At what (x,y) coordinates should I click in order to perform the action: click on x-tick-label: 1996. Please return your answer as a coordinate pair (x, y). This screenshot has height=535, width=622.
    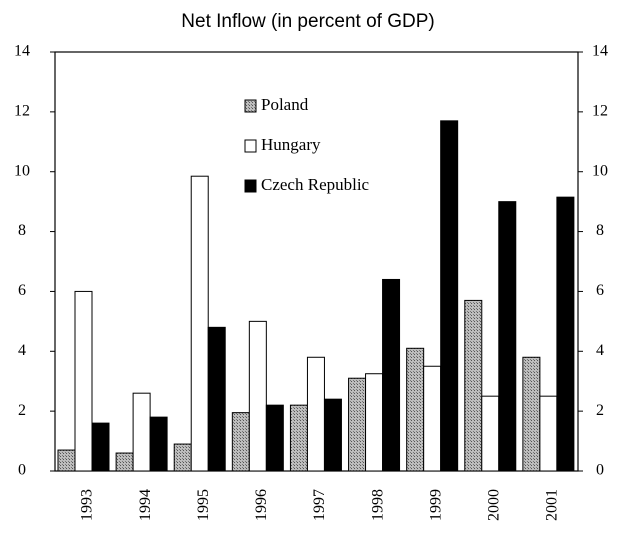
    Looking at the image, I should click on (261, 505).